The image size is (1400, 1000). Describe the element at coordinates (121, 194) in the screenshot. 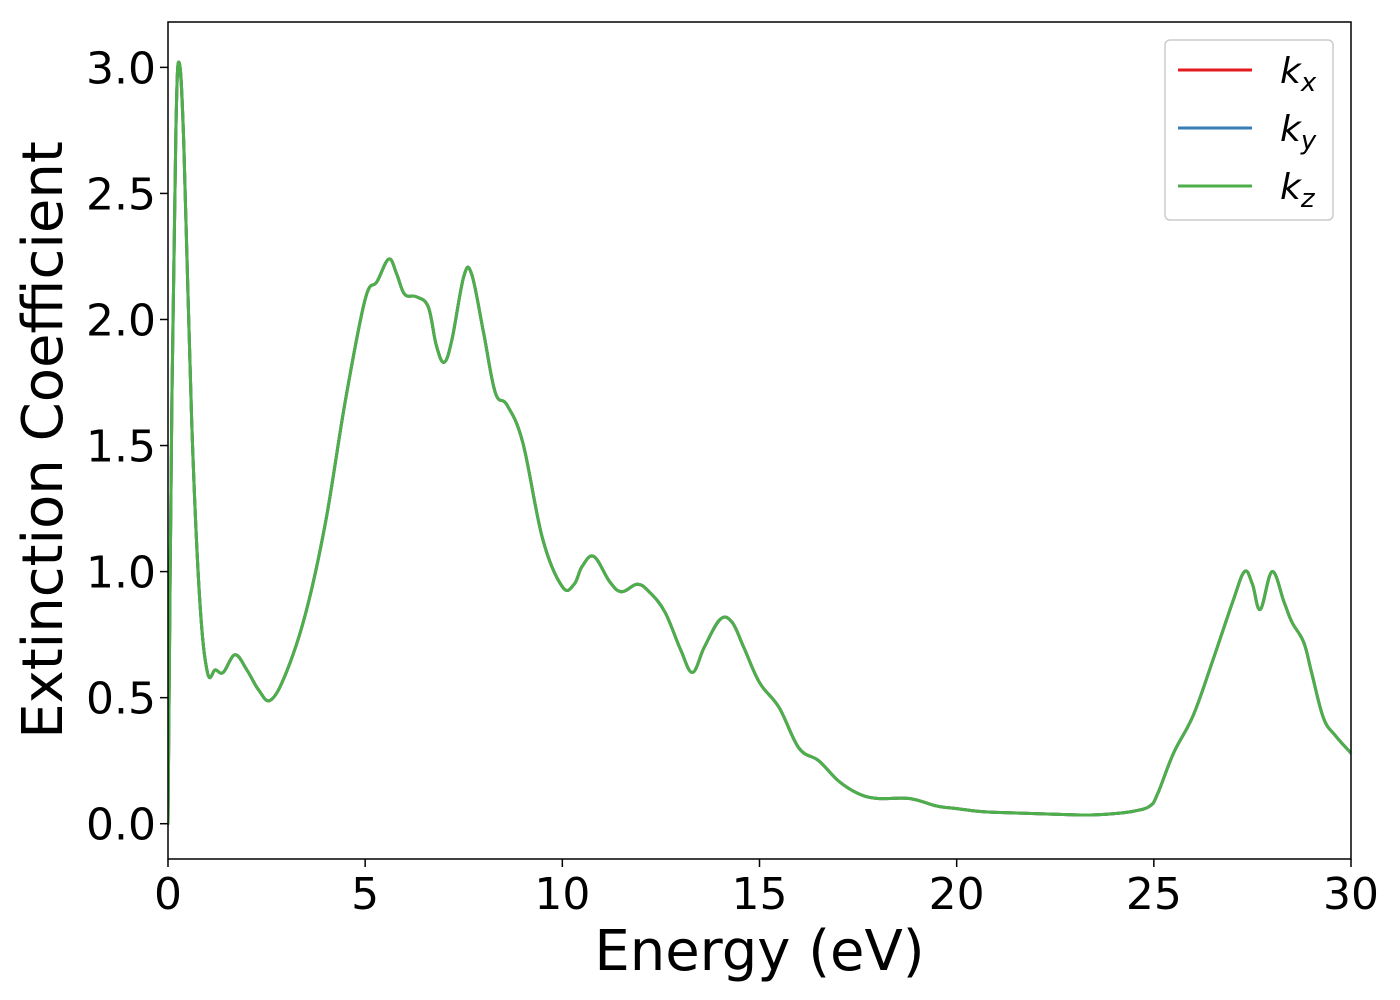

I see `y-tick-label: 2.5` at that location.